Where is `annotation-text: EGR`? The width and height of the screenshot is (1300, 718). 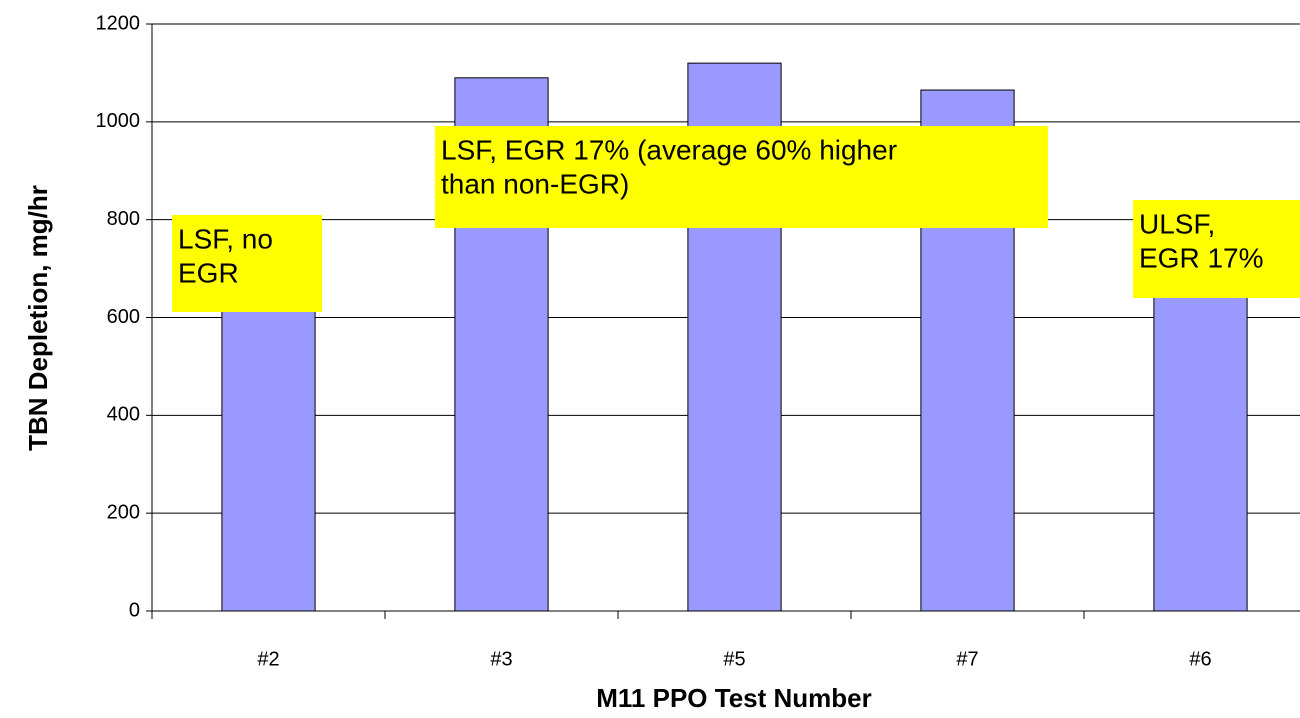
annotation-text: EGR is located at coordinates (208, 272).